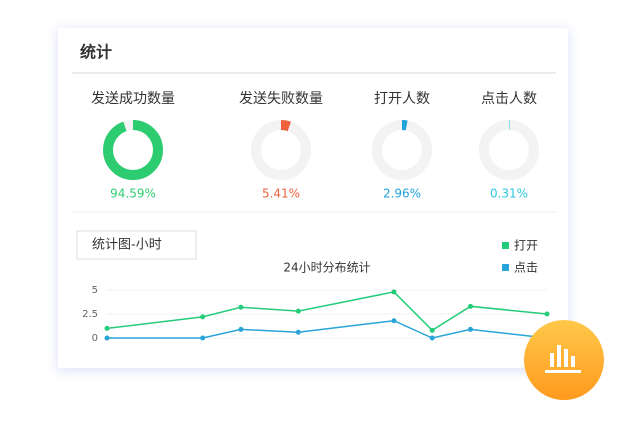  What do you see at coordinates (133, 194) in the screenshot?
I see `donut-value-label: 94.59%` at bounding box center [133, 194].